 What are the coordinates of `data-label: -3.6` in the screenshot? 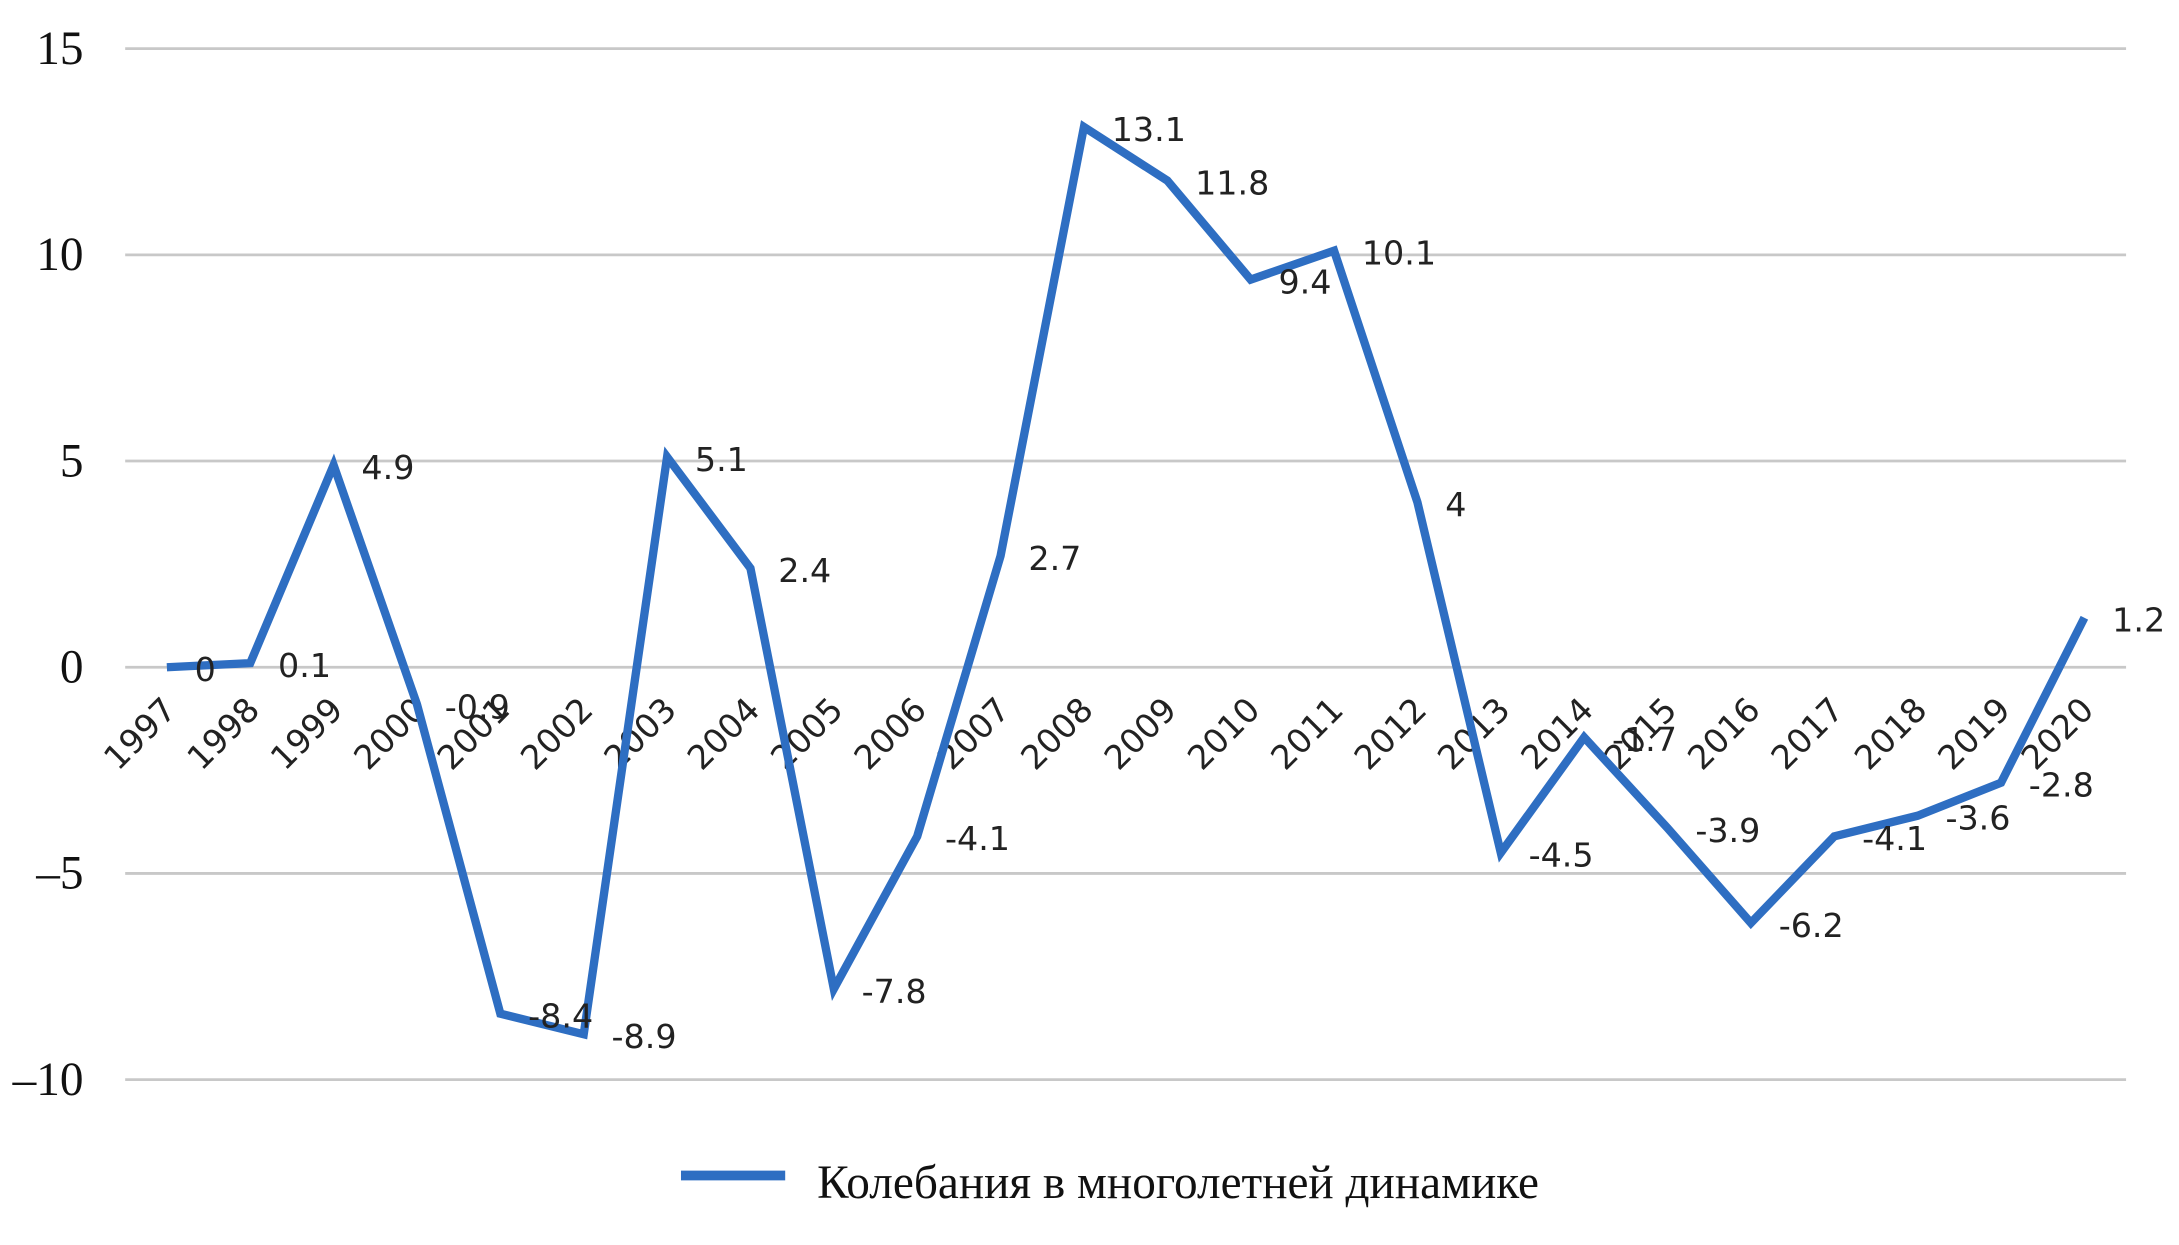 It's located at (1977, 818).